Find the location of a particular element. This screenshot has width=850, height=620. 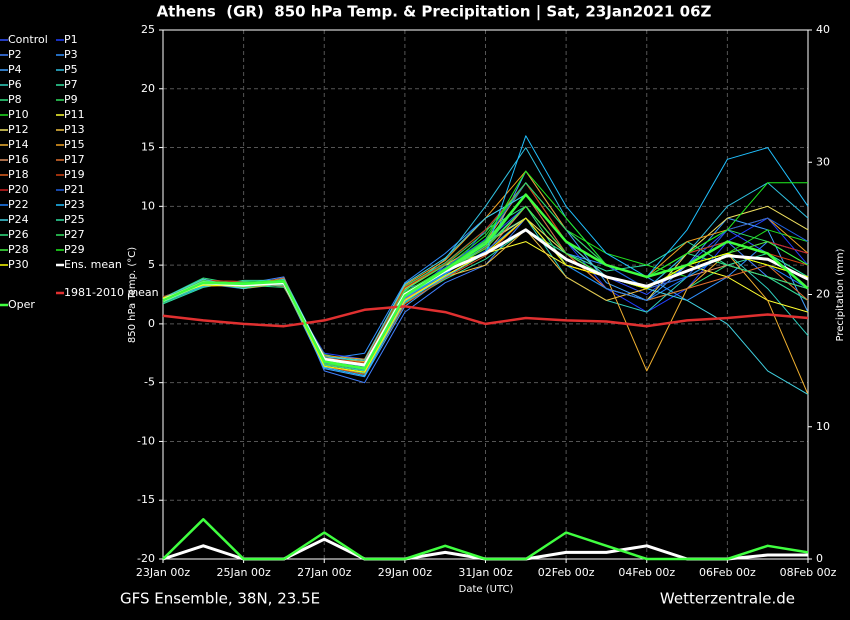

legend-label: P18 is located at coordinates (18, 174).